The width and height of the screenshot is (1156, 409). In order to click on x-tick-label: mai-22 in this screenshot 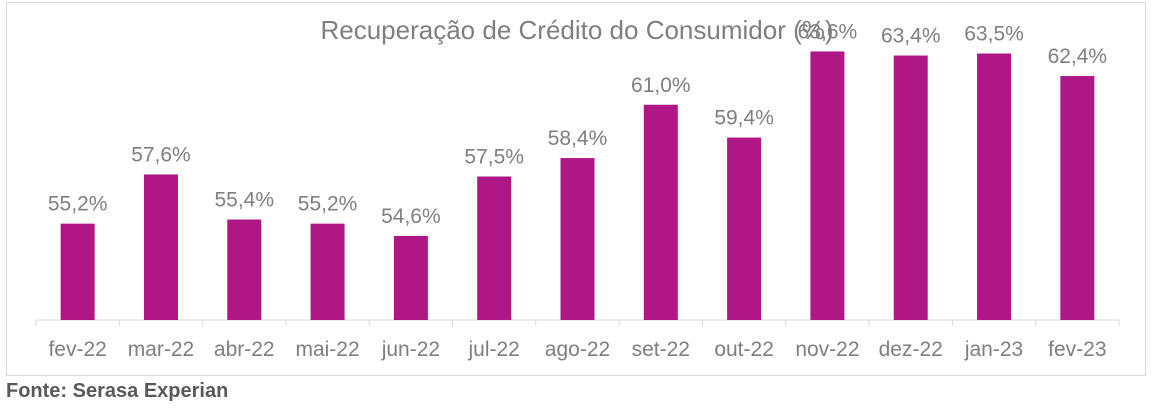, I will do `click(327, 349)`.